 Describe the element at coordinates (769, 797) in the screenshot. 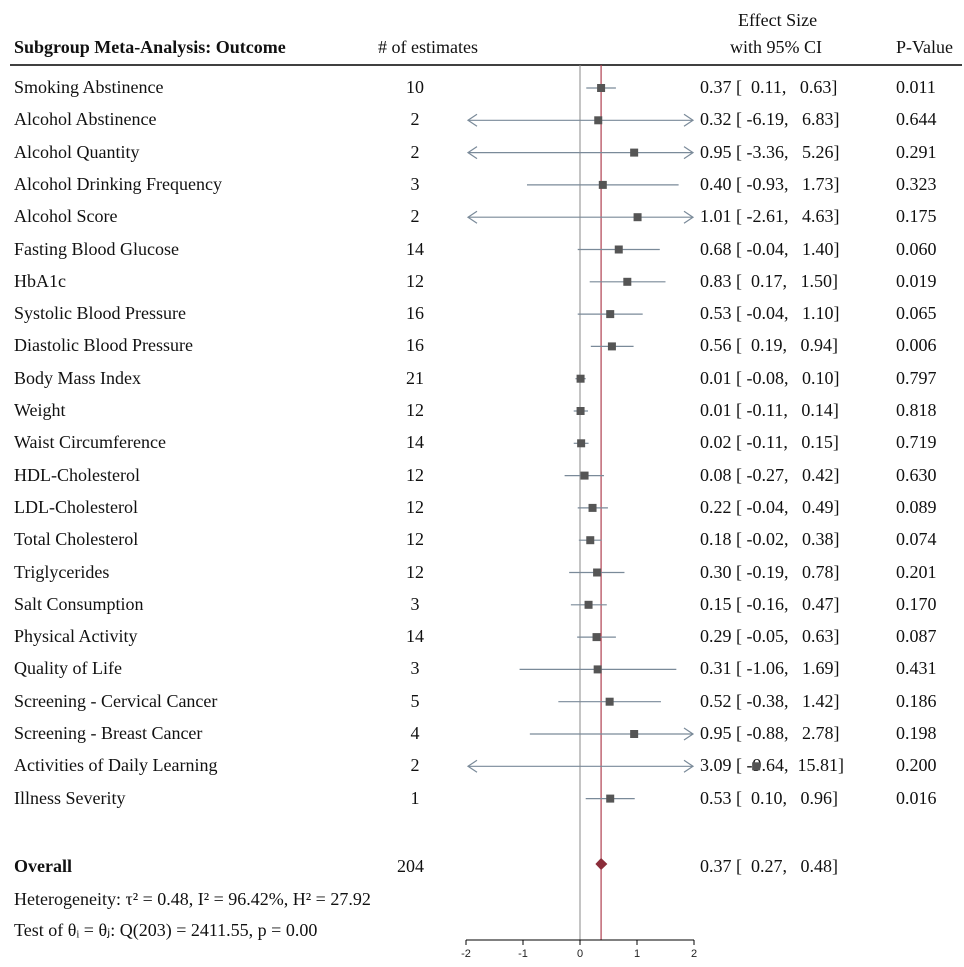

I see `row-effect-ci: 0.53 [ 0.10, 0.96]` at that location.